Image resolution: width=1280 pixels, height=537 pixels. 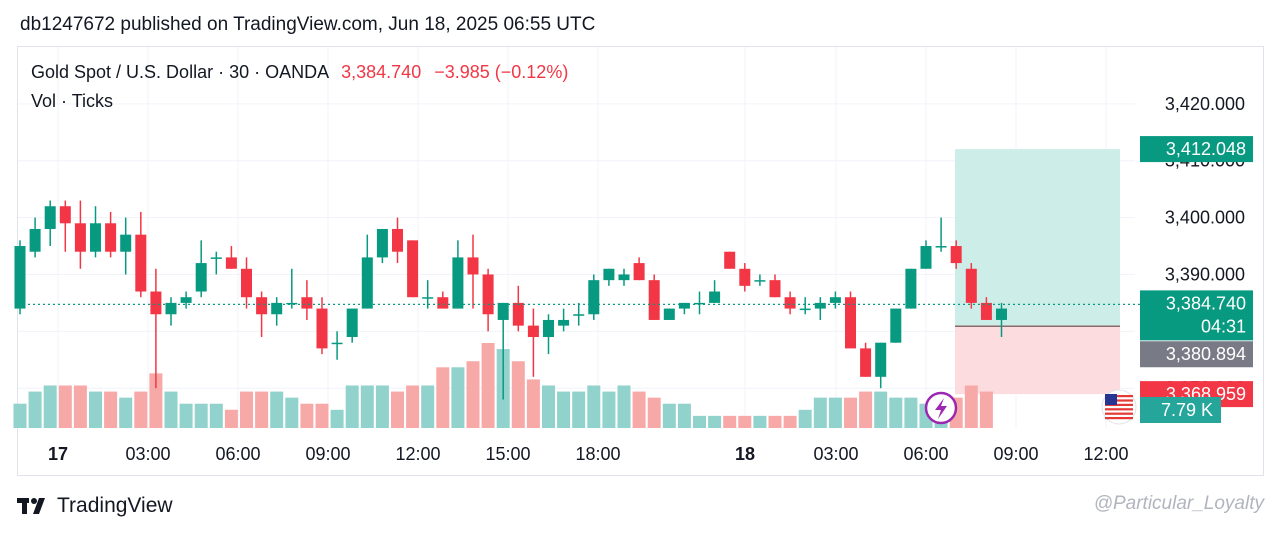 I want to click on price-tick-label: 3,390.000, so click(x=1205, y=274).